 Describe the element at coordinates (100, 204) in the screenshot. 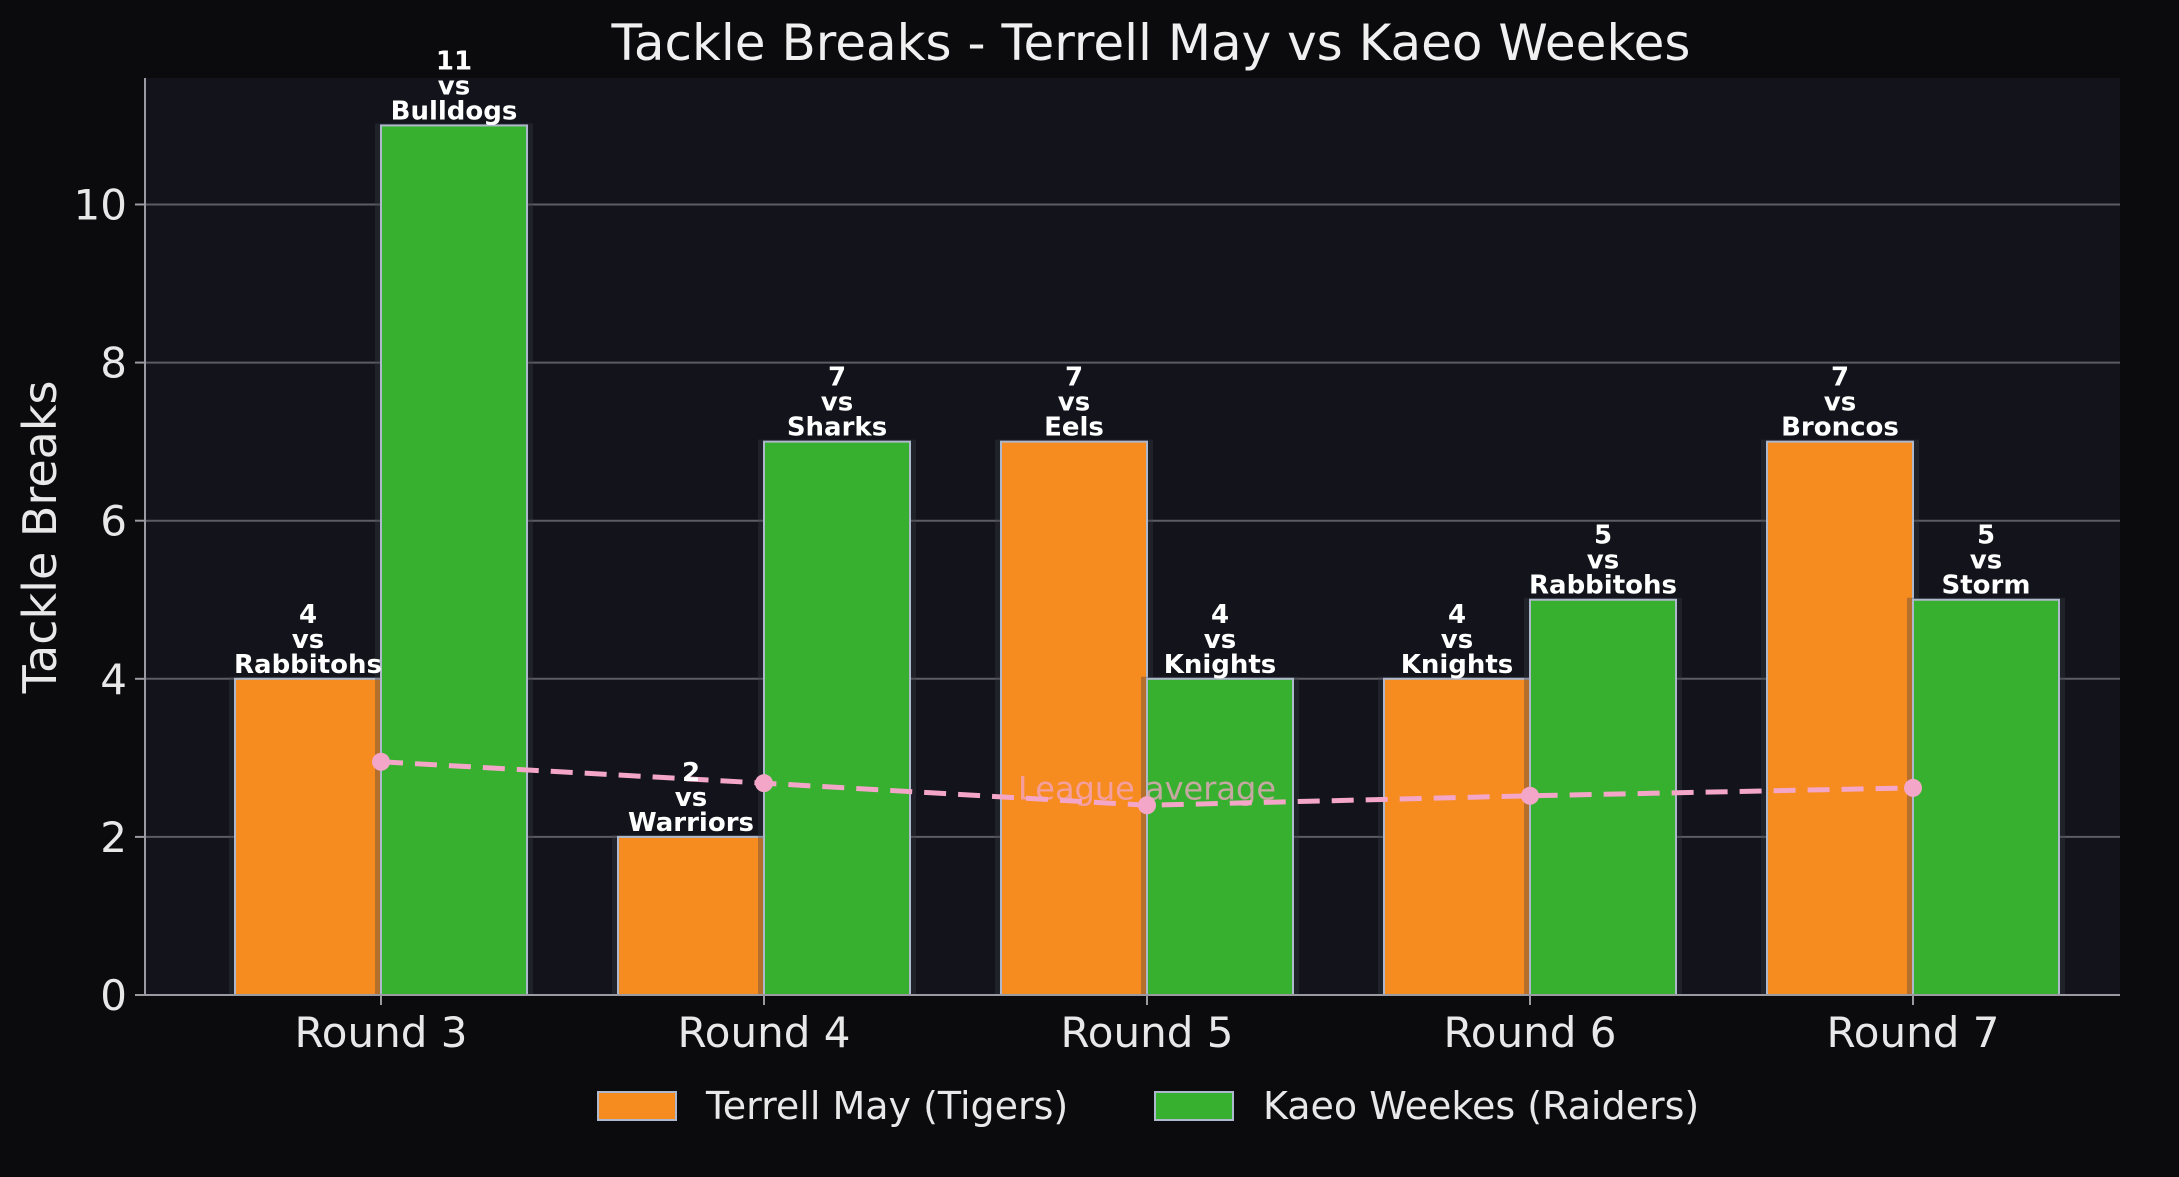

I see `y-tick-label: 10` at that location.